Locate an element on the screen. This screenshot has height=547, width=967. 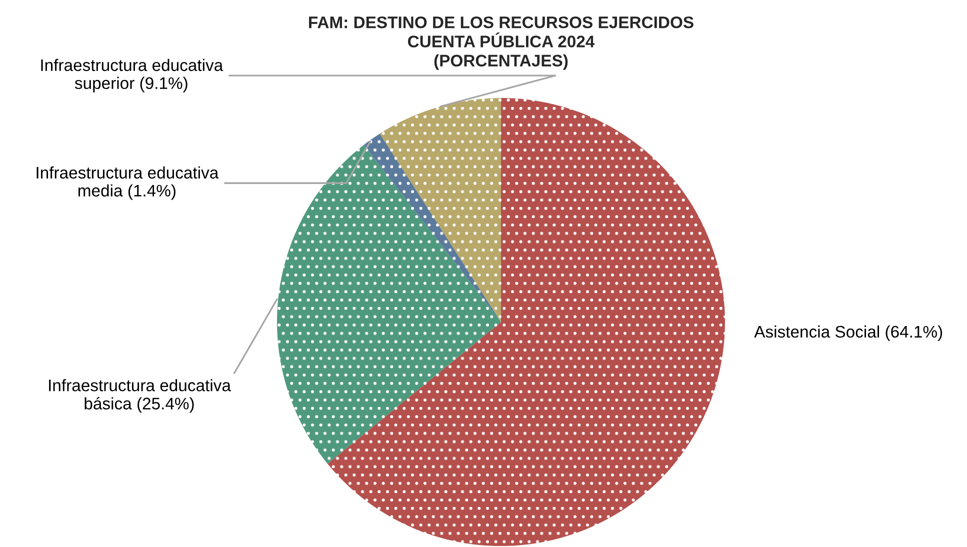
slice-label: Infraestructura educativa superior (9.1%) is located at coordinates (132, 75).